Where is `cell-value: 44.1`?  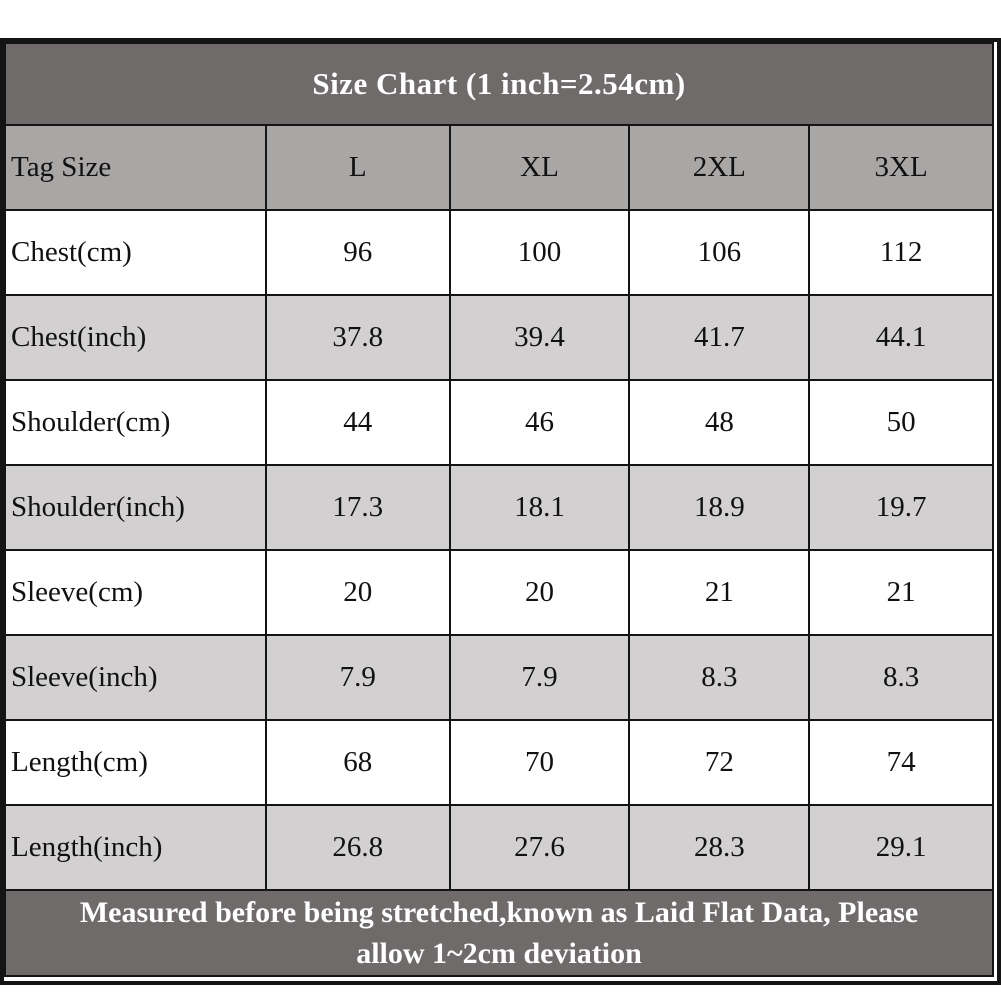 cell-value: 44.1 is located at coordinates (901, 337).